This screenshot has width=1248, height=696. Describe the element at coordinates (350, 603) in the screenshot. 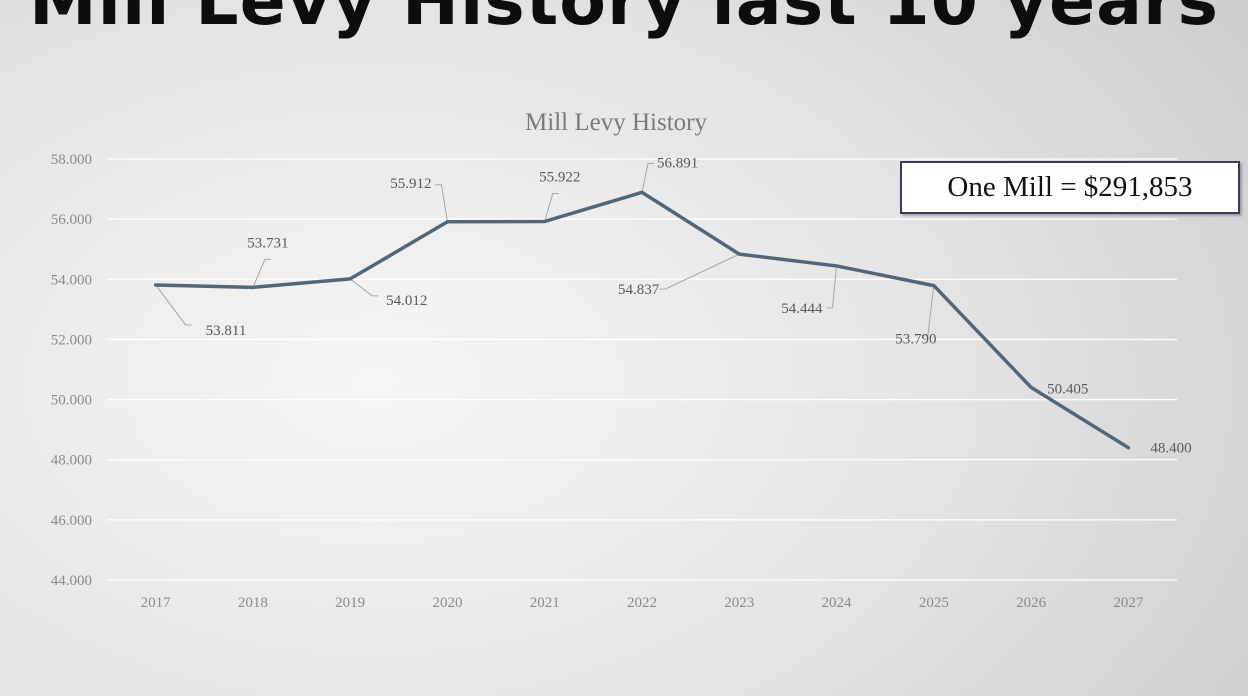

I see `x-tick-label: 2019` at that location.